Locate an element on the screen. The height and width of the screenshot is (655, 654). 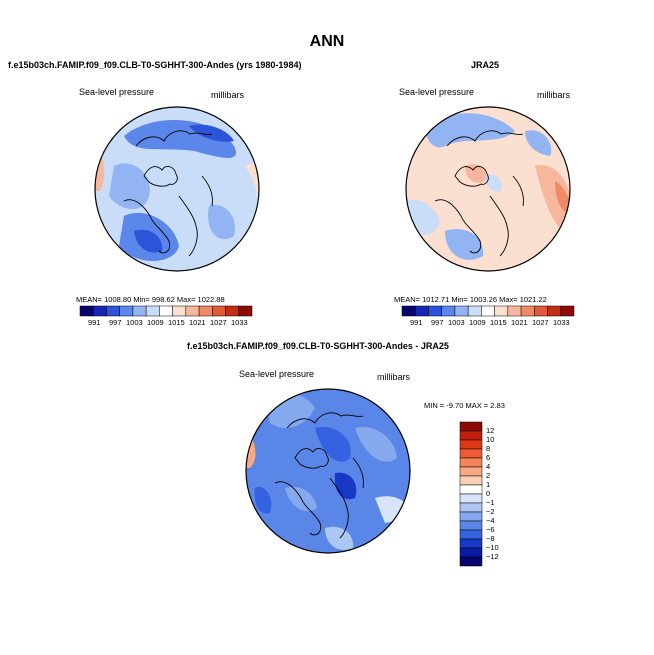
polar-map-obs is located at coordinates (488, 189).